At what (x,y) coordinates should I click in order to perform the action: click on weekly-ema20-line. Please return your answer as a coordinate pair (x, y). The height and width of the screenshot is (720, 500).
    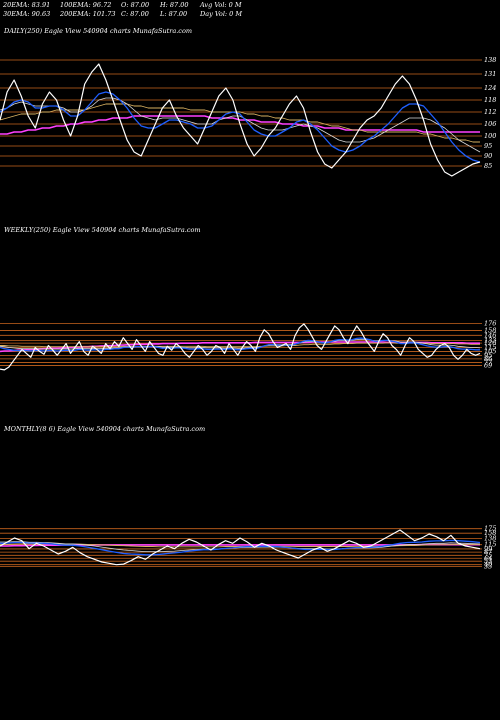
    Looking at the image, I should click on (240, 344).